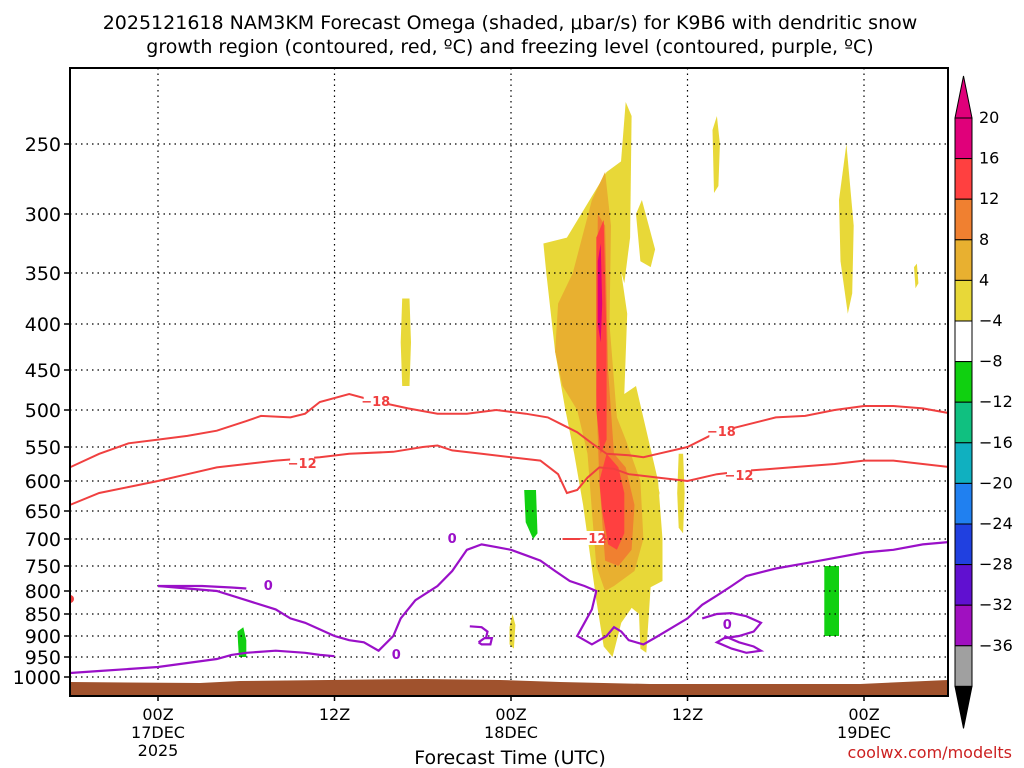  I want to click on x-tick-label-48-0: 00Z, so click(863, 714).